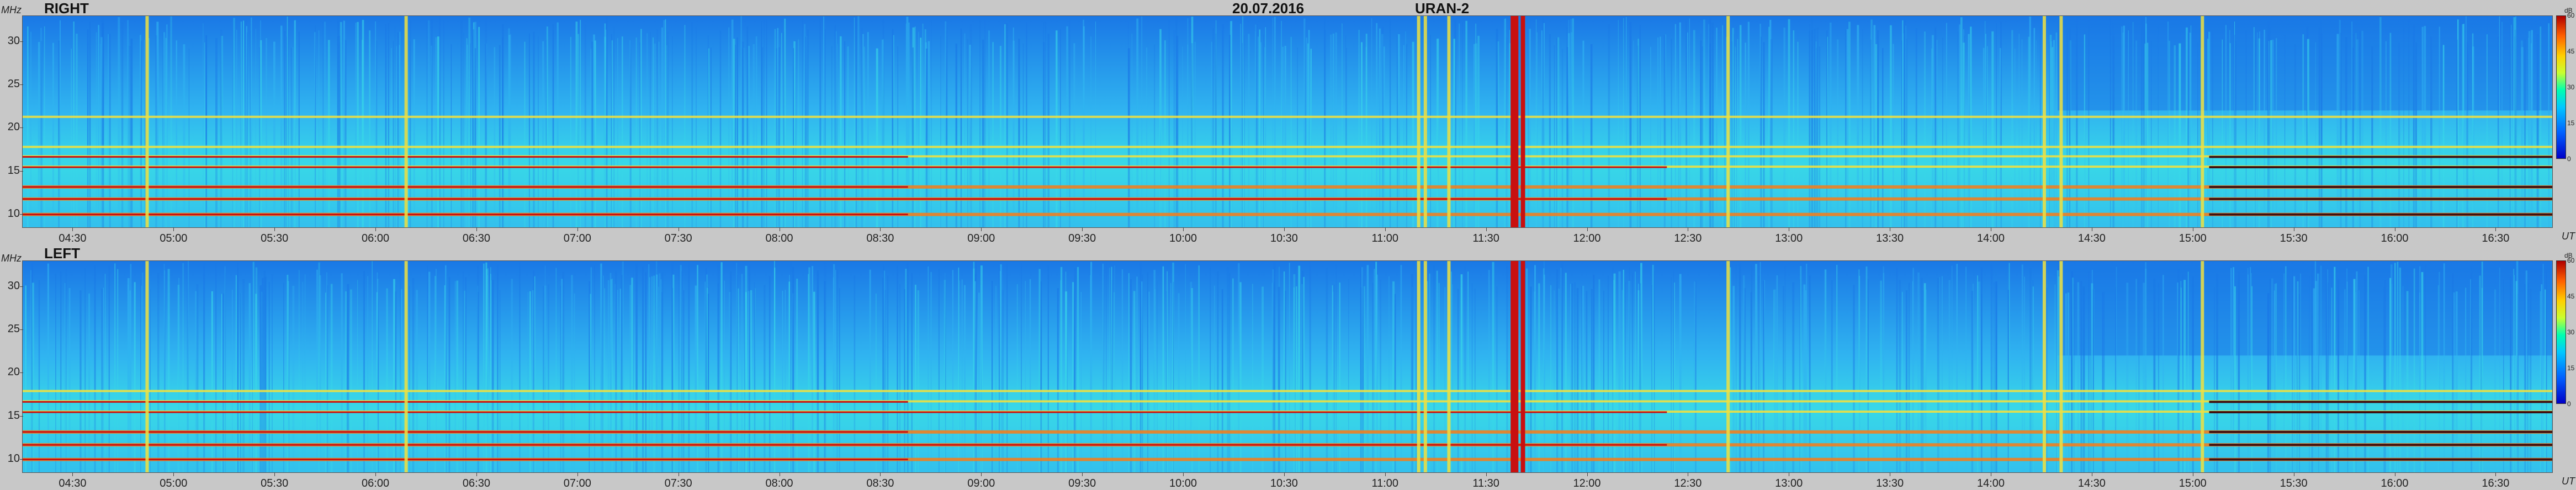  I want to click on x-tick-label: 08:30, so click(880, 238).